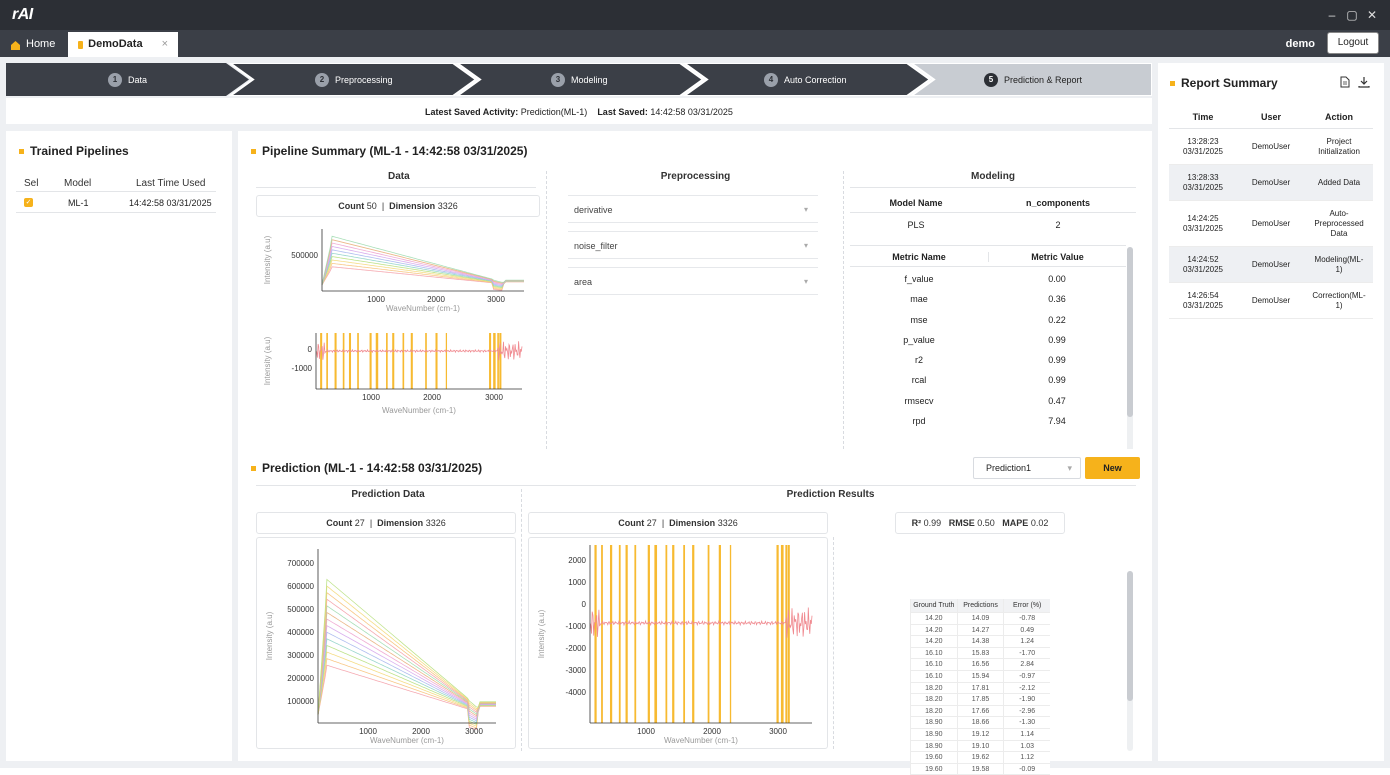 The width and height of the screenshot is (1390, 775). What do you see at coordinates (164, 44) in the screenshot?
I see `tab-close-icon: ×` at bounding box center [164, 44].